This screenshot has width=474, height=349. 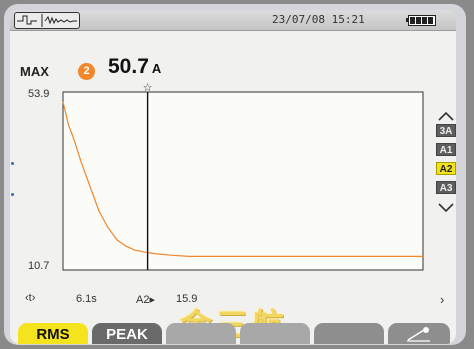 What do you see at coordinates (446, 149) in the screenshot?
I see `channel-option-a1: A1` at bounding box center [446, 149].